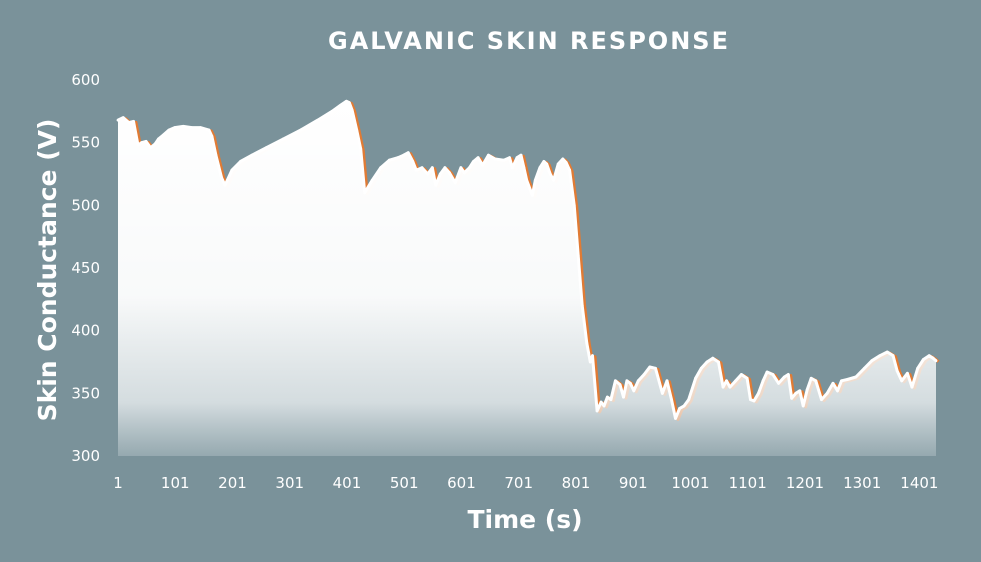 The height and width of the screenshot is (562, 981). I want to click on x-tick-label: 1201, so click(805, 483).